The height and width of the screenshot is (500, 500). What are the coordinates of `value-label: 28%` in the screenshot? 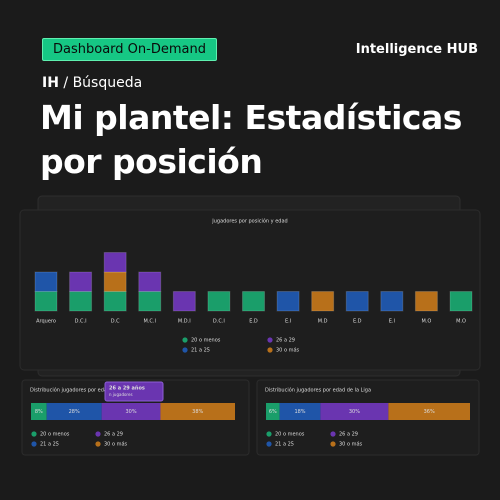 It's located at (74, 412).